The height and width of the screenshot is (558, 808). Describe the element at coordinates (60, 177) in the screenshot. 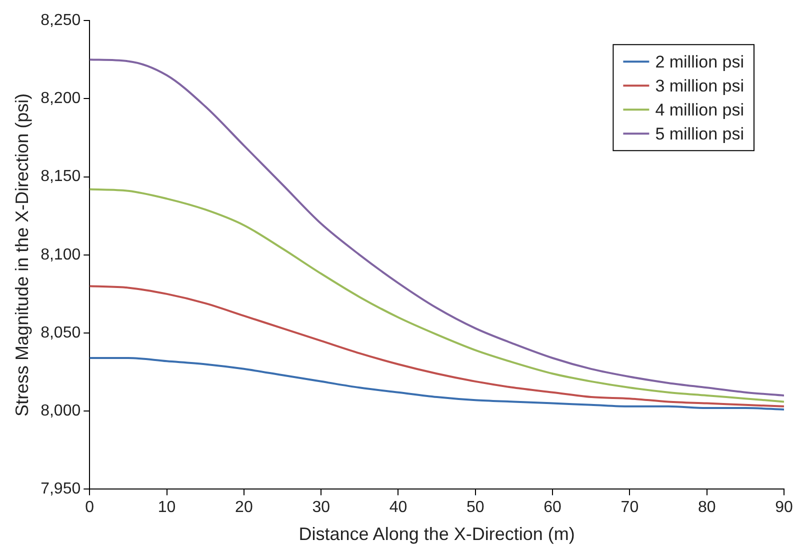

I see `y-tick-label: 8,150` at that location.